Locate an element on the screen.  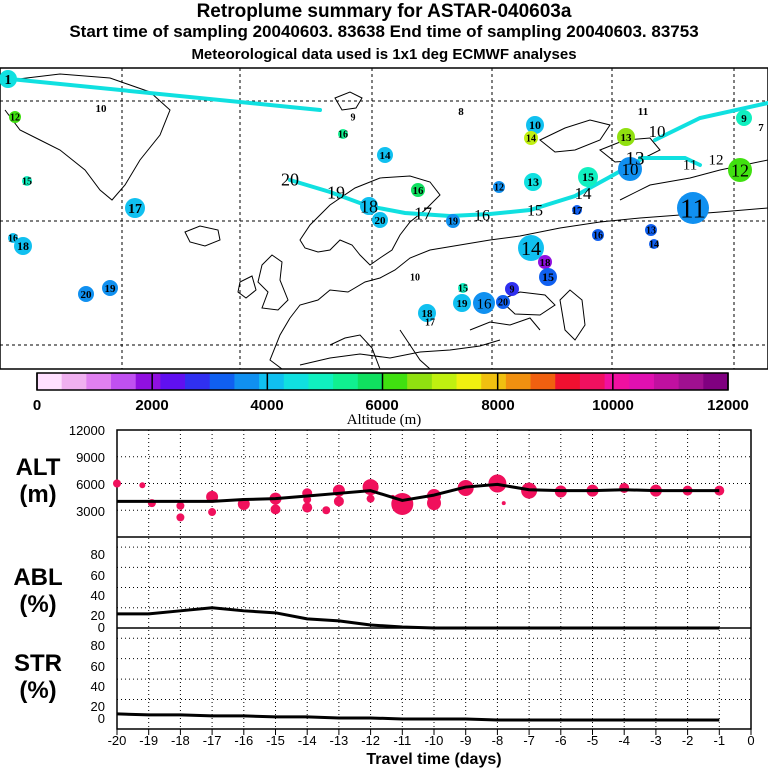
x-tick-label: -18 is located at coordinates (180, 740).